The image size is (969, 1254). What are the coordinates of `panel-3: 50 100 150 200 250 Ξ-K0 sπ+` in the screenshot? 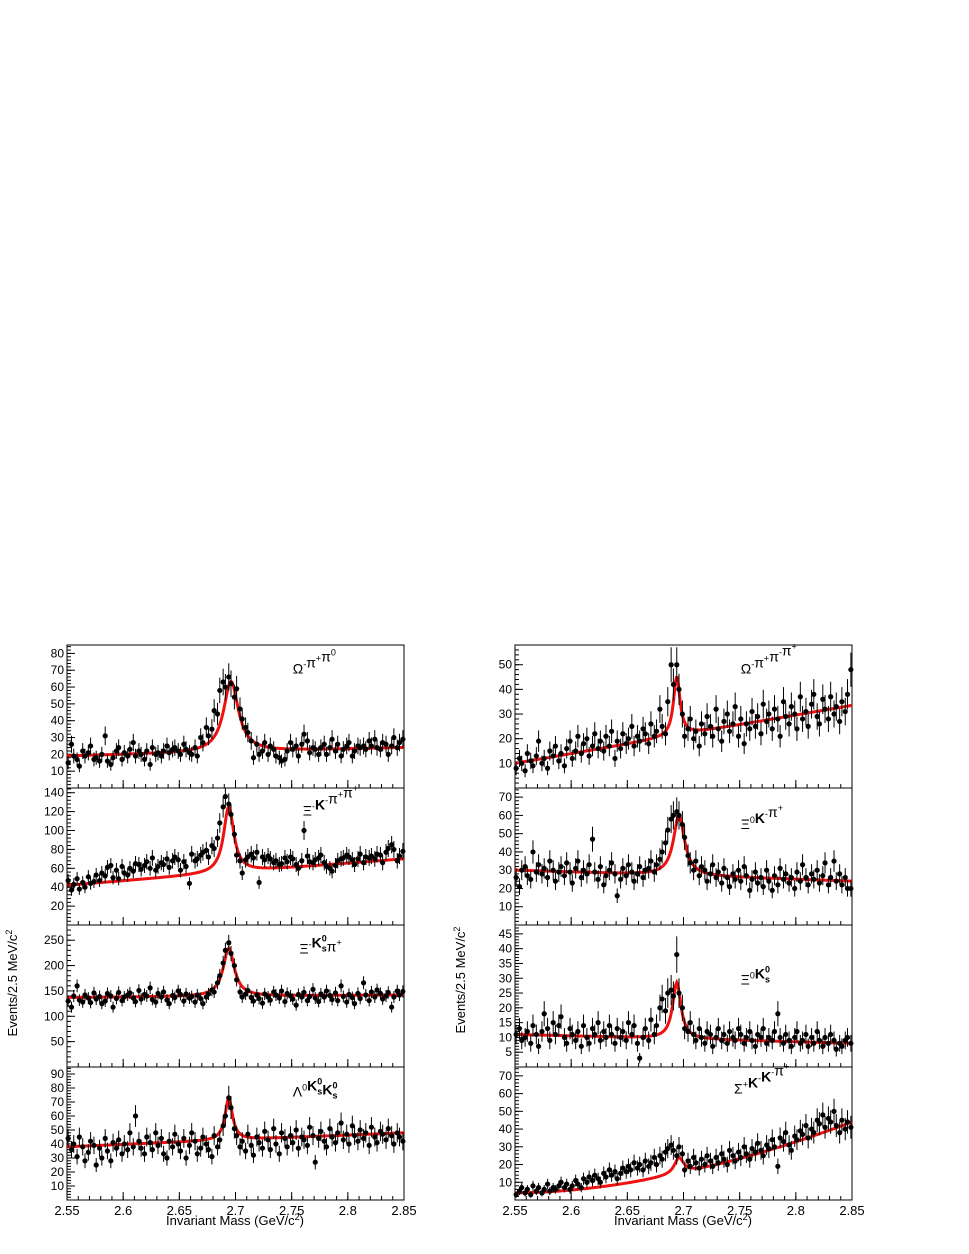 It's located at (225, 996).